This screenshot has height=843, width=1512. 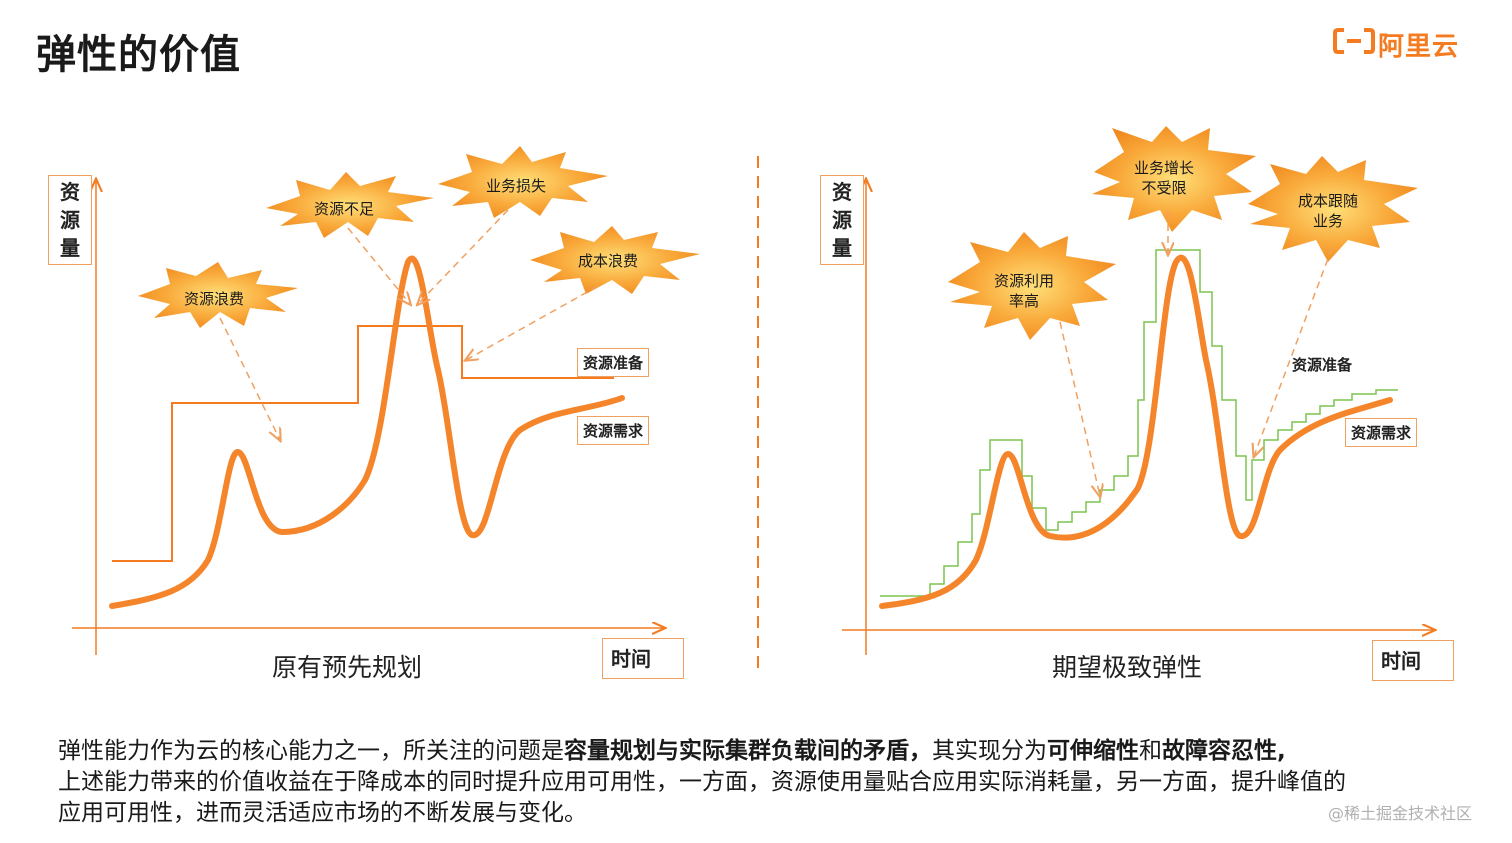 What do you see at coordinates (1354, 41) in the screenshot?
I see `aliyun-logo-icon` at bounding box center [1354, 41].